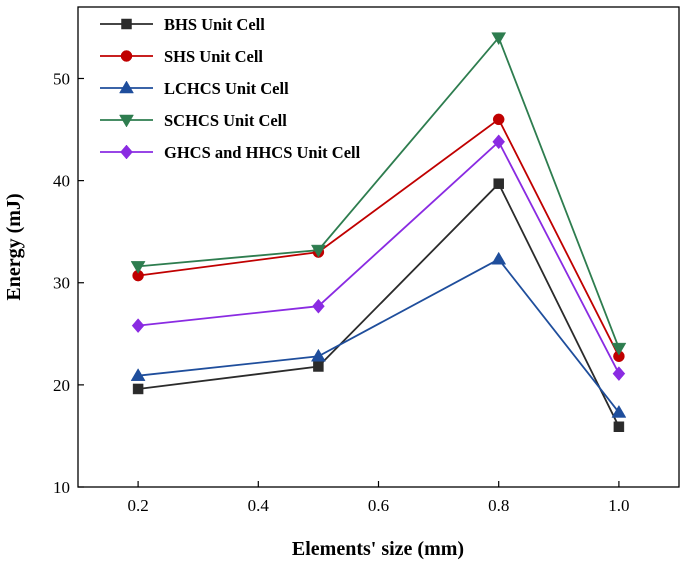 This screenshot has height=563, width=685. I want to click on y-tick-label: 30, so click(61, 283).